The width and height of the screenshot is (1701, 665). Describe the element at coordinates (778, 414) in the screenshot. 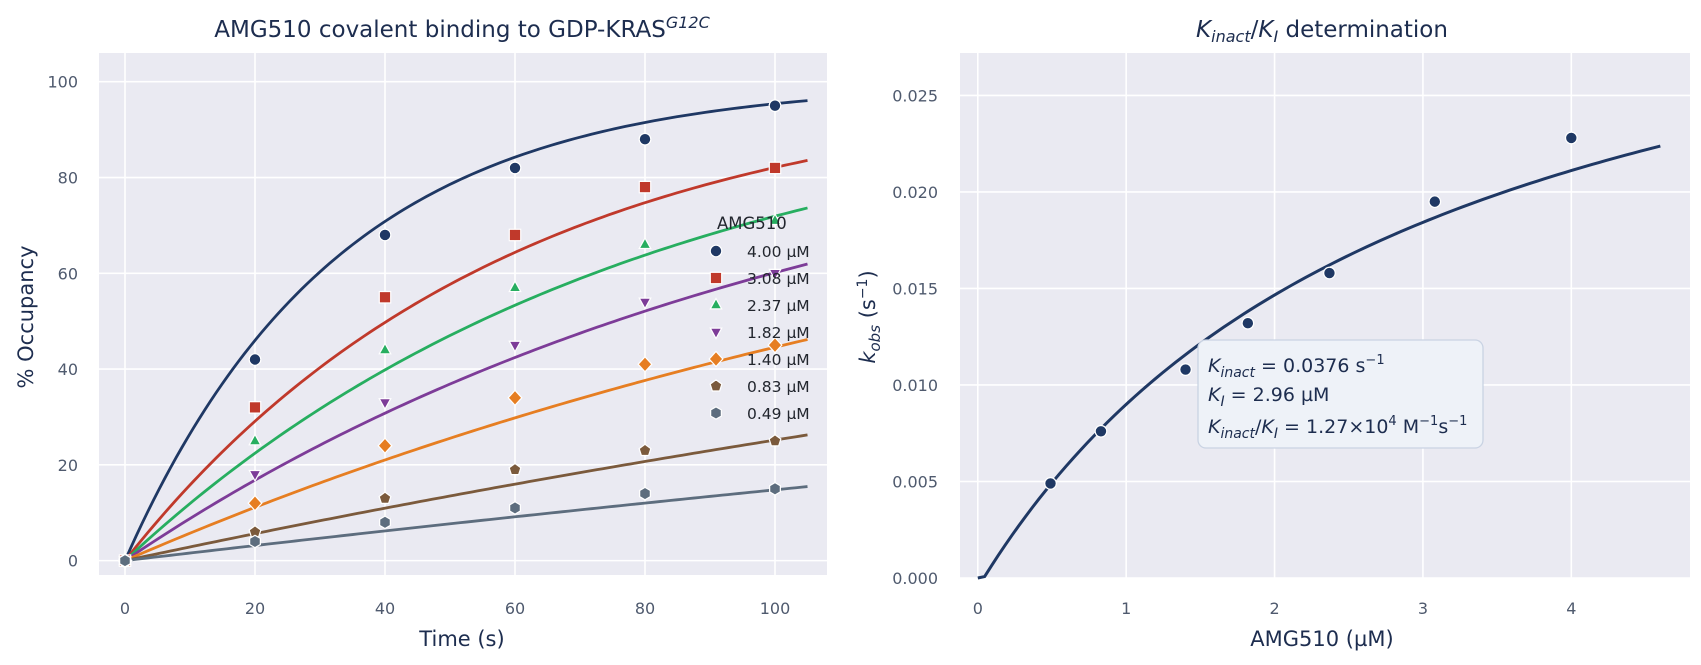

I see `legend-label: 0.49 µM` at that location.